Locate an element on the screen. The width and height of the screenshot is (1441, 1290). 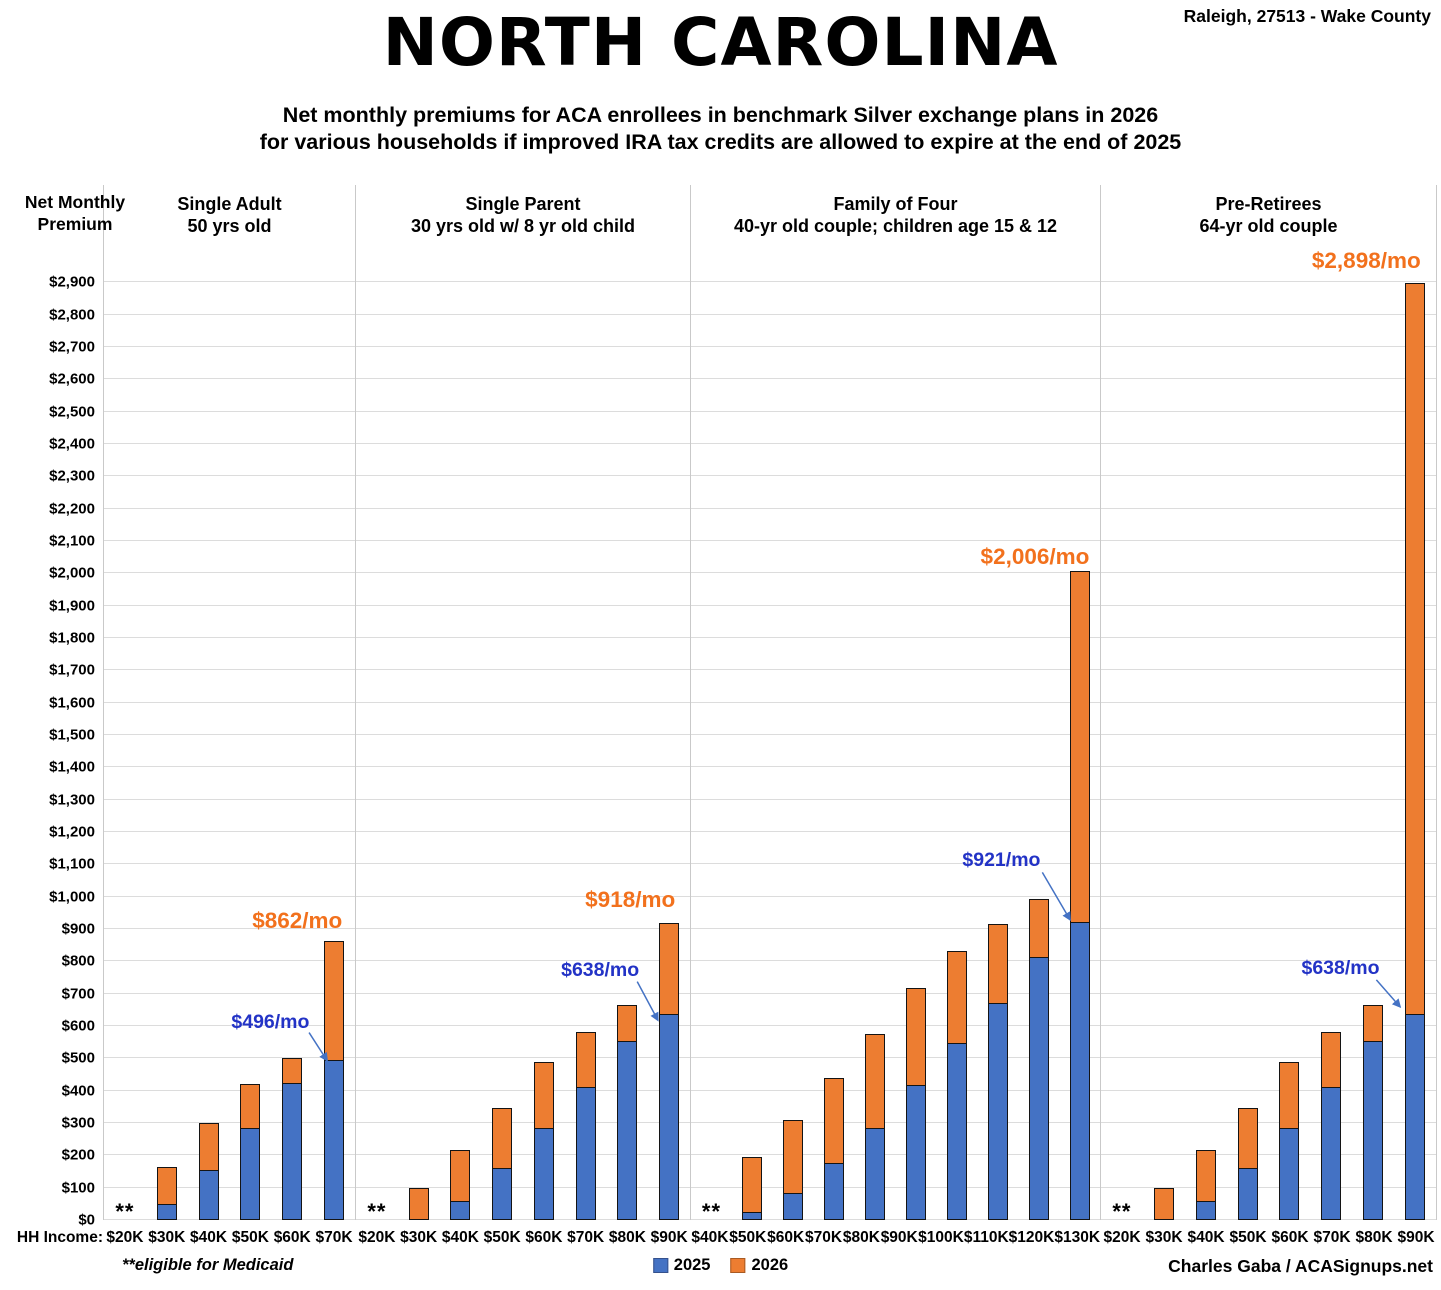
y-axis-title-line2: Premium is located at coordinates (75, 224).